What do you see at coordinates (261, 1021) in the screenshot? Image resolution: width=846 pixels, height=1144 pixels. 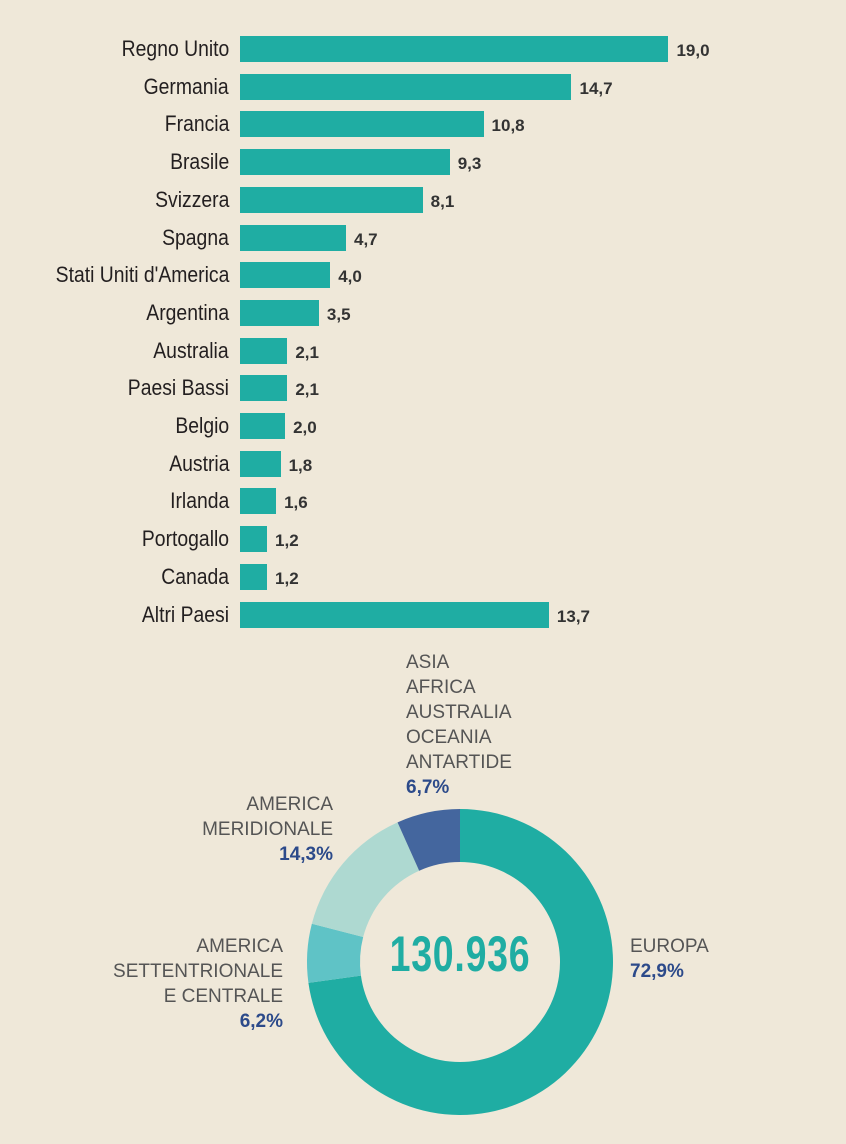 I see `slice-percent: 6,2%` at bounding box center [261, 1021].